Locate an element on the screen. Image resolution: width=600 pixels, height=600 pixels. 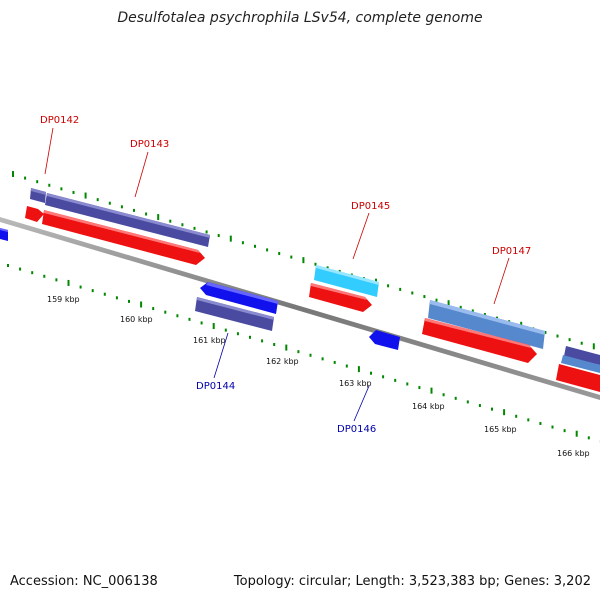
gene-feature-dp0143-top is located at coordinates (128, 215).